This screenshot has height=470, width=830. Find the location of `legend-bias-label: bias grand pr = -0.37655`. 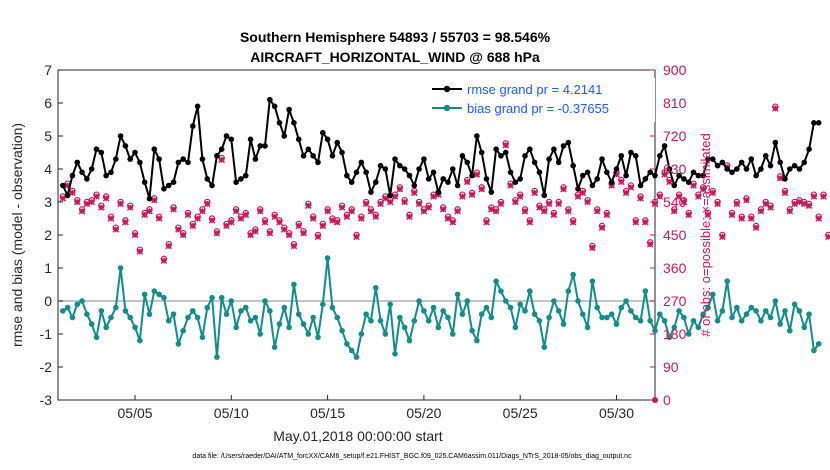

legend-bias-label: bias grand pr = -0.37655 is located at coordinates (538, 108).